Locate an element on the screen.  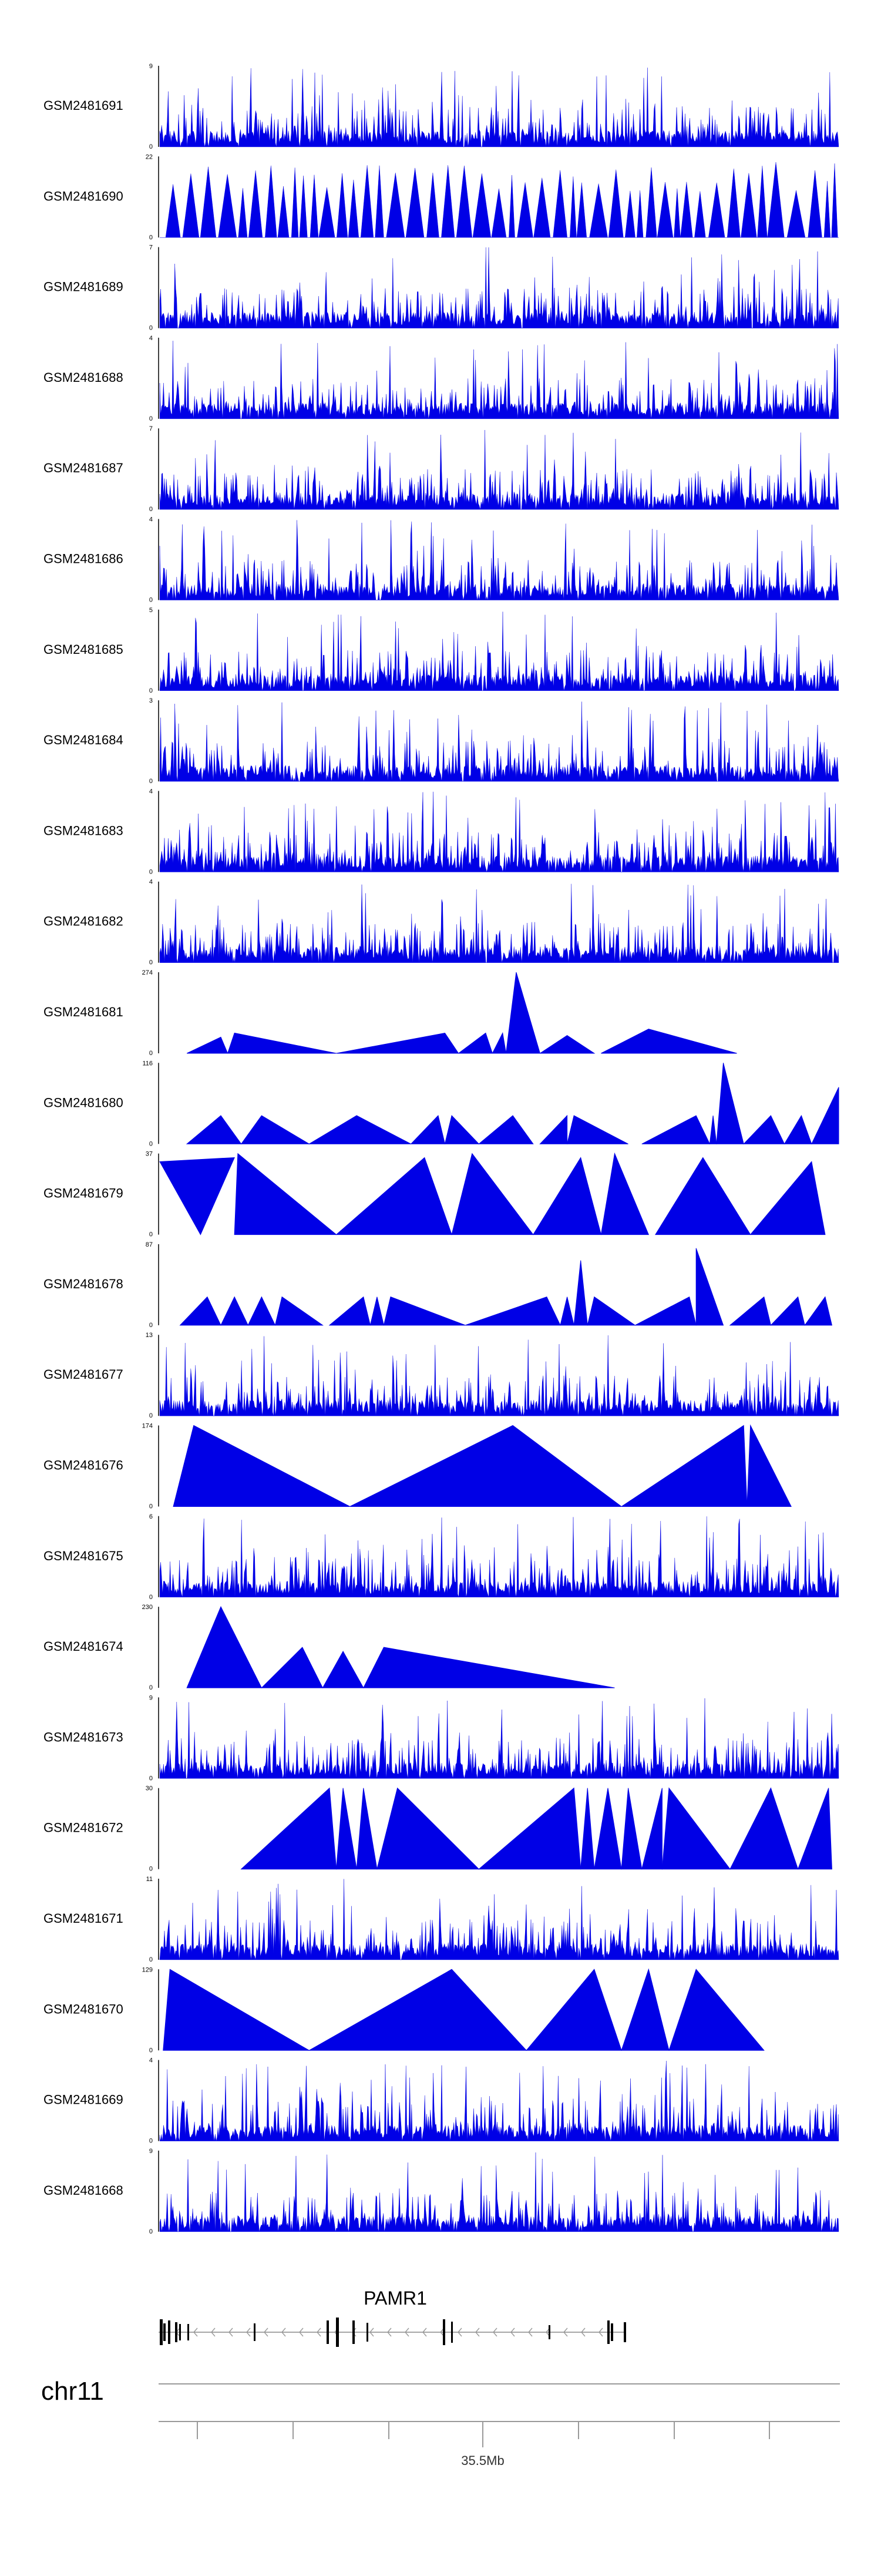
track-label: GSM2481677 is located at coordinates (83, 1375).